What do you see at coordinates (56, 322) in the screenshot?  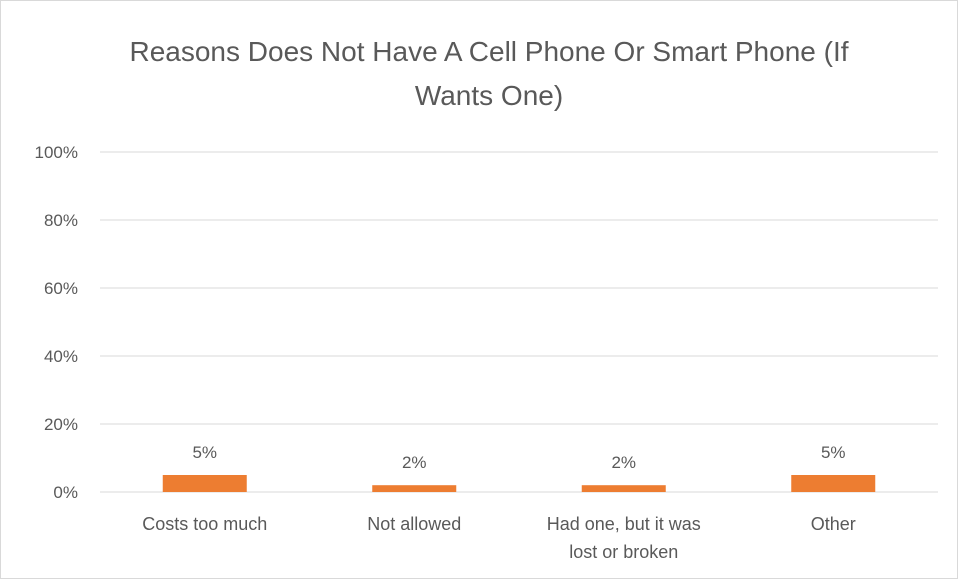 I see `y-axis-tick-labels: 0% 20% 40% 60% 80% 100%` at bounding box center [56, 322].